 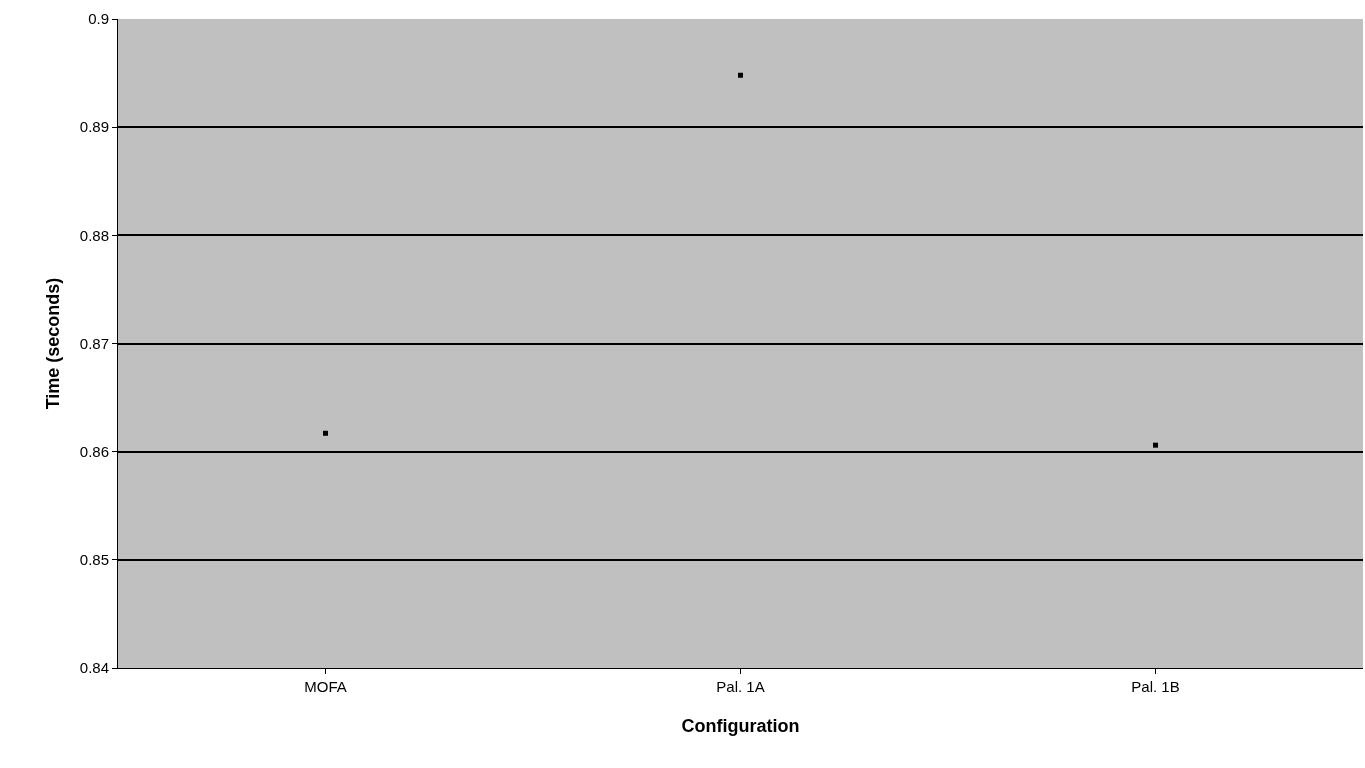 I want to click on x-tick-label: MOFA, so click(x=325, y=686).